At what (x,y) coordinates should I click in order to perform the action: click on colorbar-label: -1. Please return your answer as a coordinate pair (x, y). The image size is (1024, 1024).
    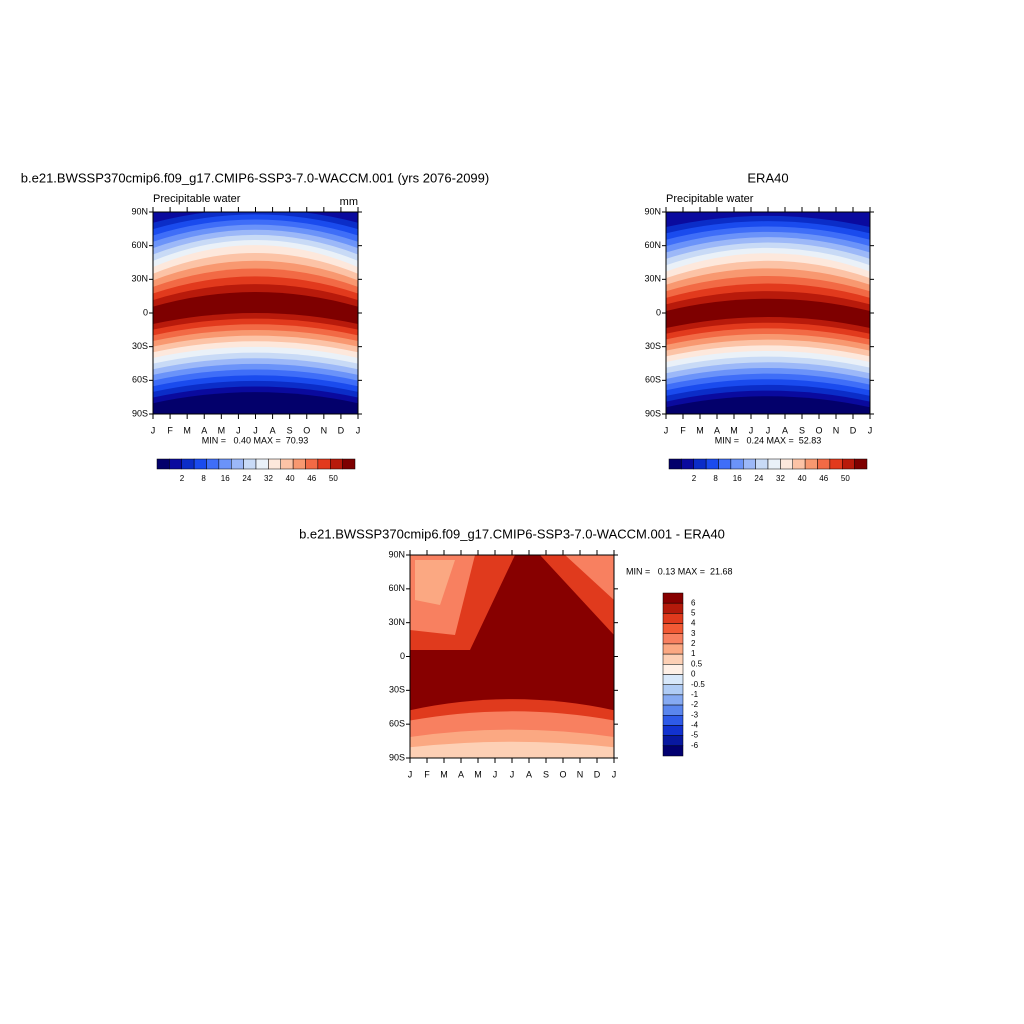
    Looking at the image, I should click on (695, 694).